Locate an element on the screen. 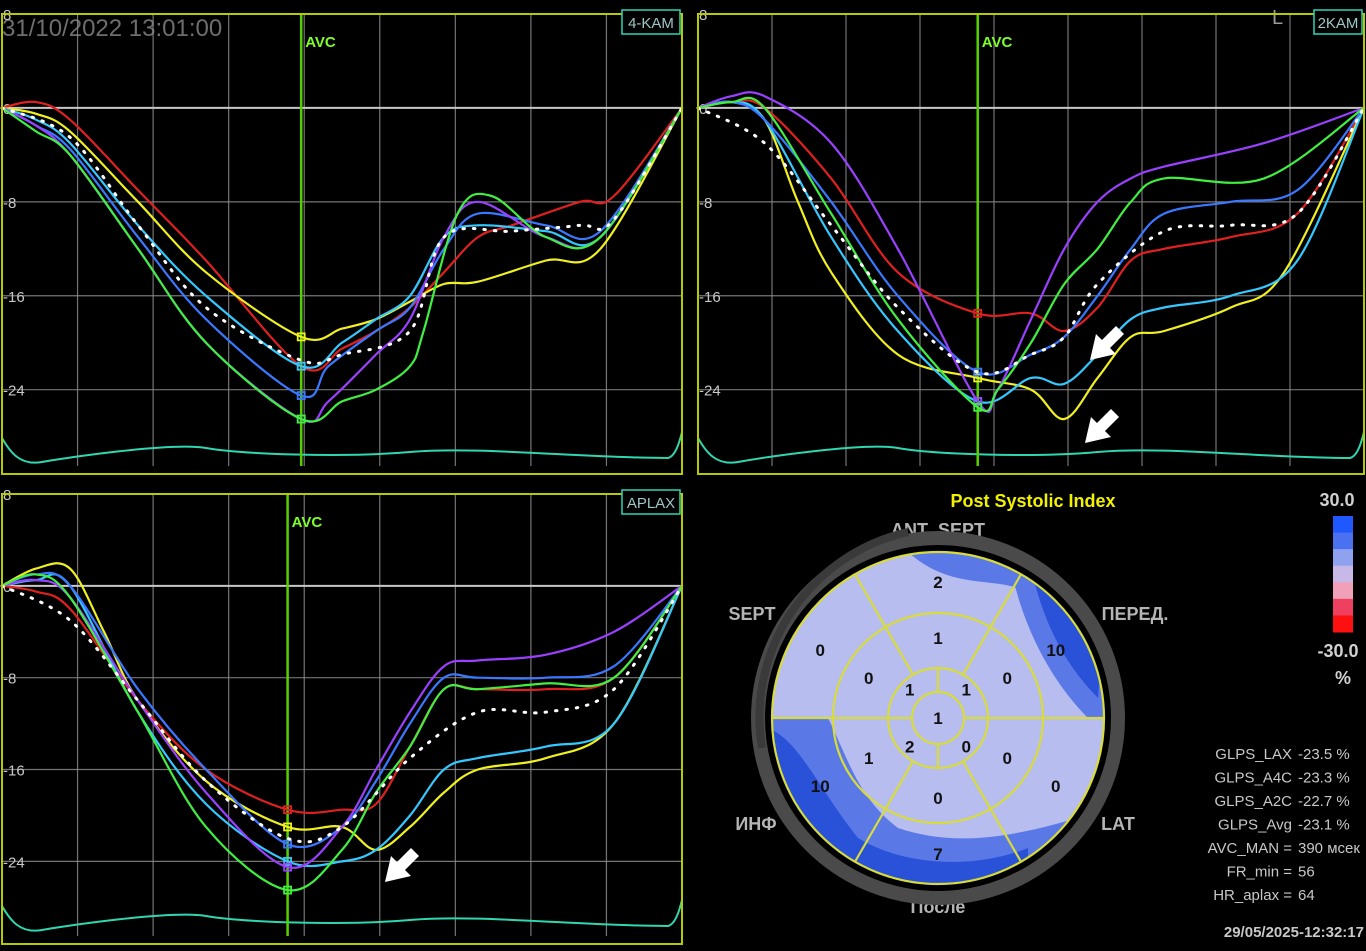 The image size is (1366, 951). apical-segment-value: 1 is located at coordinates (909, 690).